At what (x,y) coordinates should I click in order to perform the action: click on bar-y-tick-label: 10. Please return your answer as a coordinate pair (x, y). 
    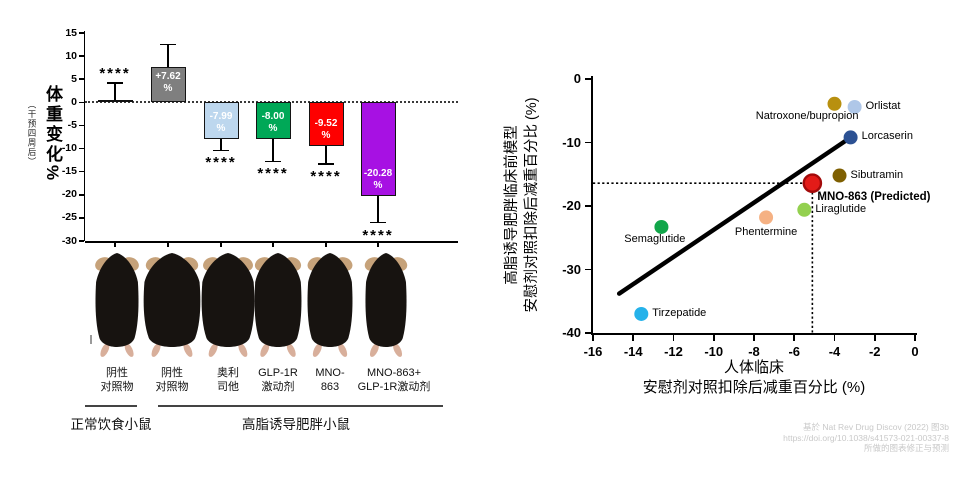
    Looking at the image, I should click on (71, 55).